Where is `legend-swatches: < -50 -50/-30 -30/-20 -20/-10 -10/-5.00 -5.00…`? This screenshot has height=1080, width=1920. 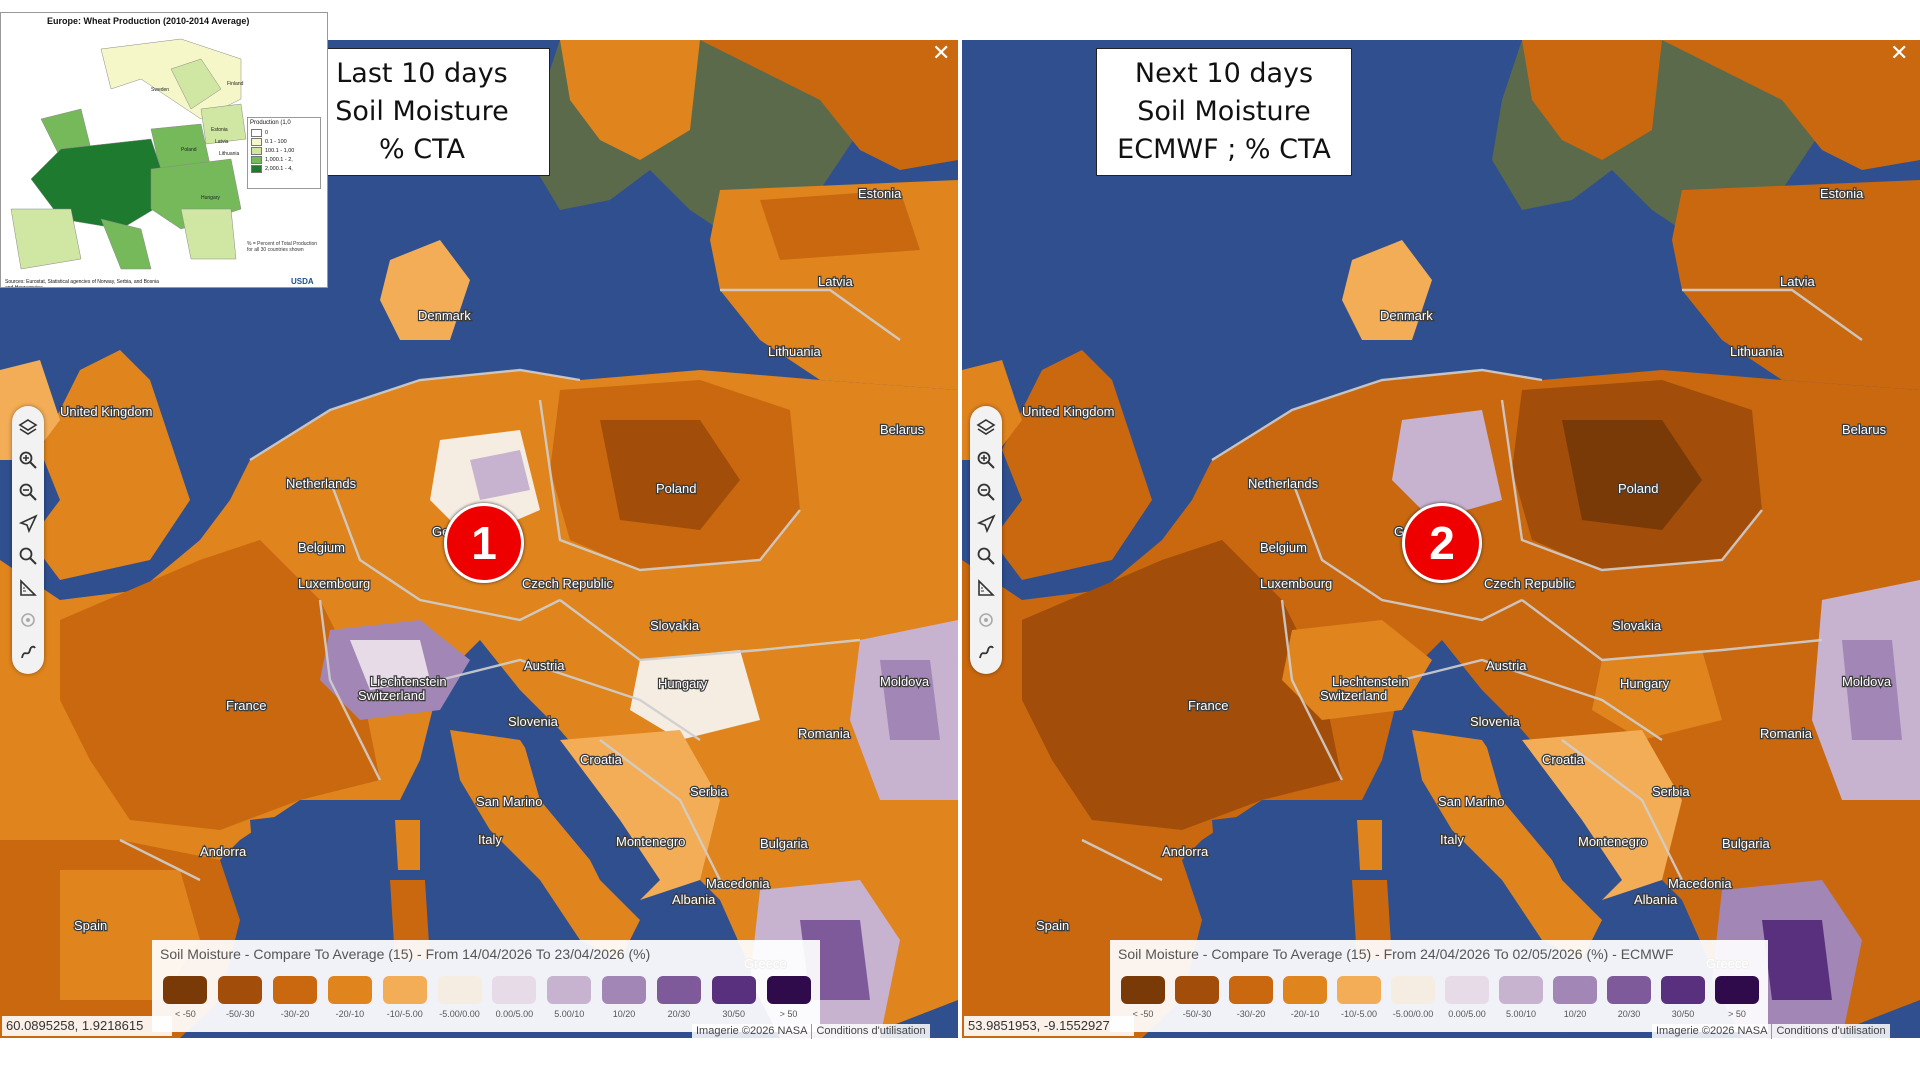 legend-swatches: < -50 -50/-30 -30/-20 -20/-10 -10/-5.00 -5.00… is located at coordinates (487, 1002).